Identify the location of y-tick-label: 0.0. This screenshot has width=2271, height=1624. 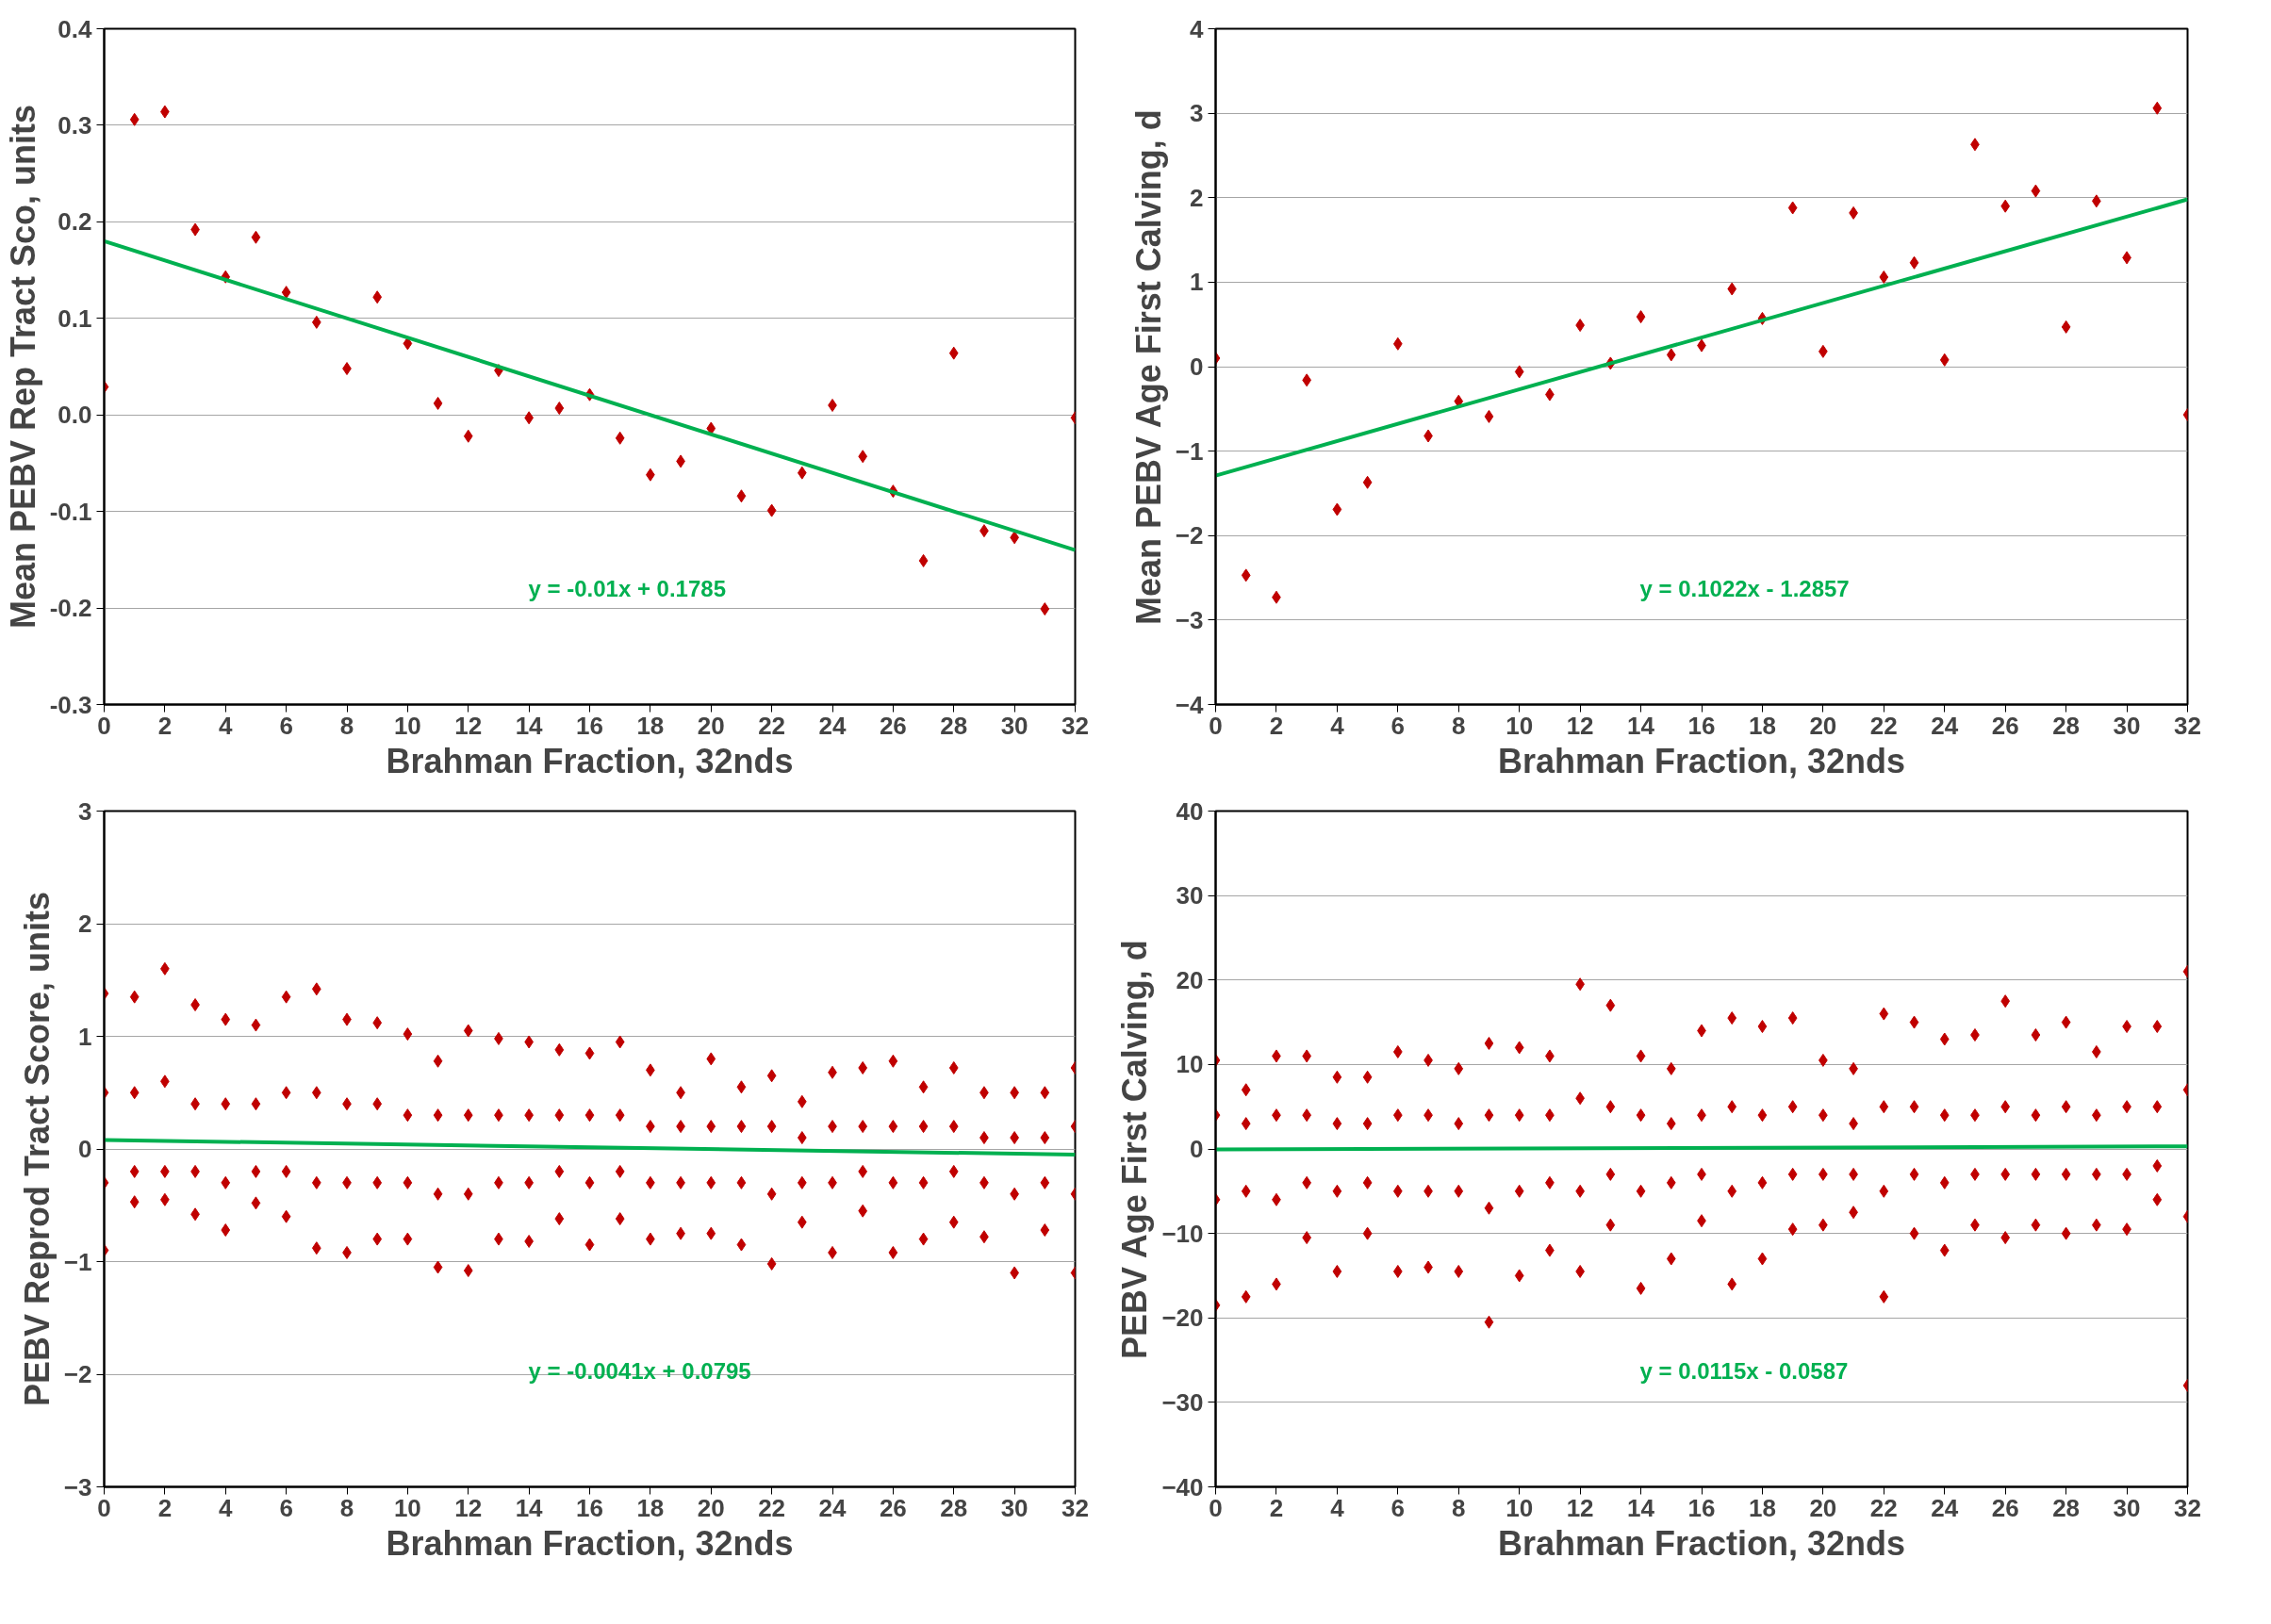
(75, 415).